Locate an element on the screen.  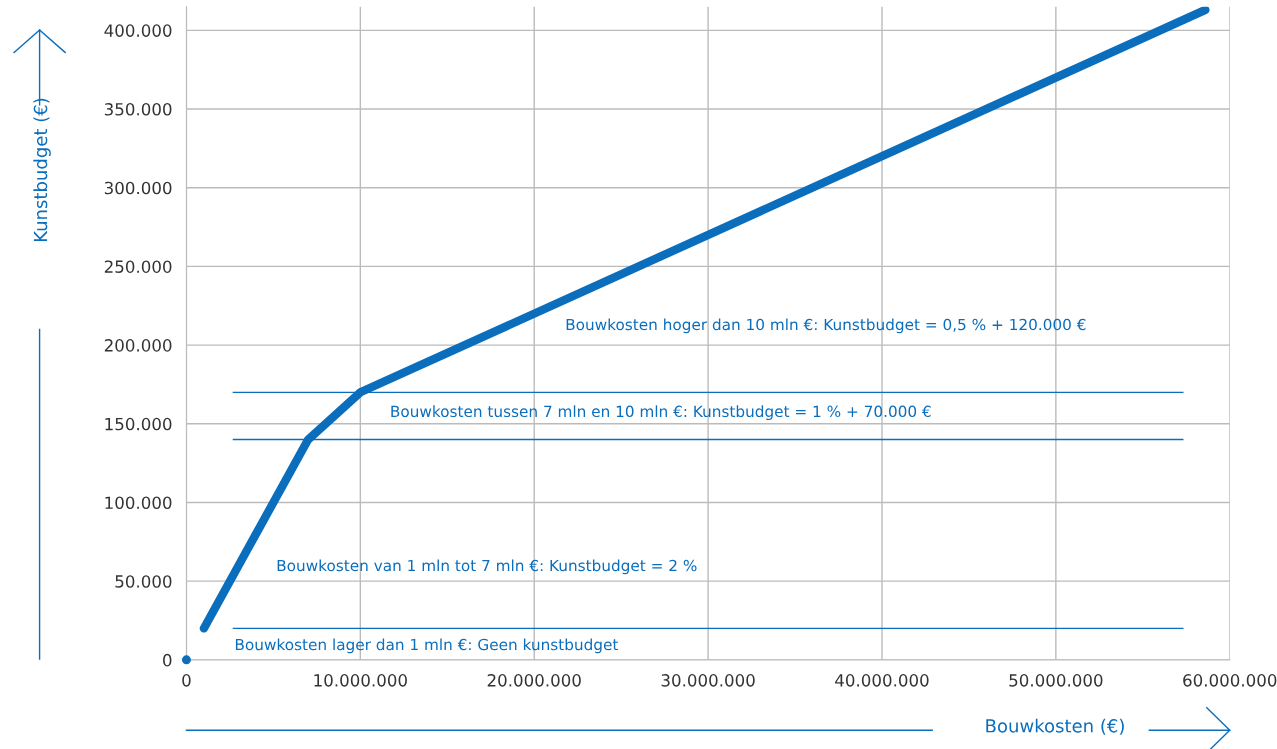
y-tick-label: 50.000 is located at coordinates (143, 581).